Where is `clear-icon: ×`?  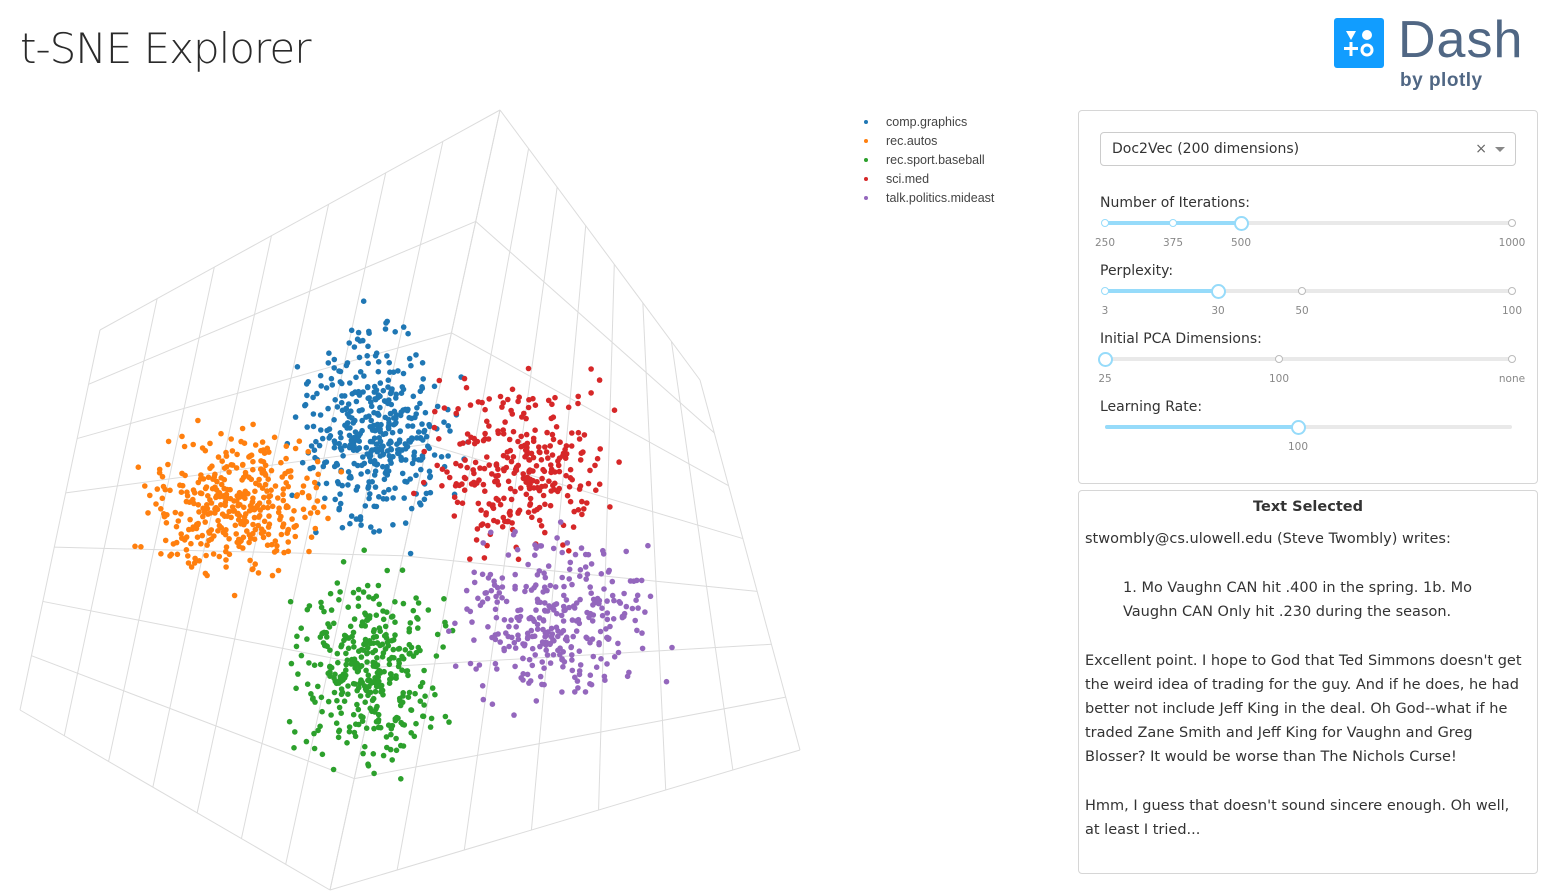
clear-icon: × is located at coordinates (1481, 149).